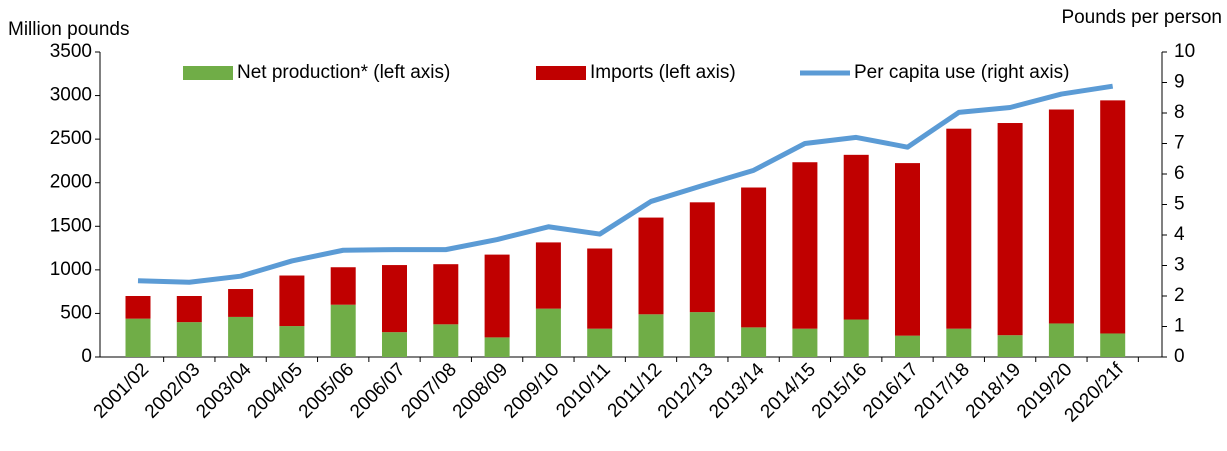  I want to click on y-tick-label: 3500, so click(71, 51).